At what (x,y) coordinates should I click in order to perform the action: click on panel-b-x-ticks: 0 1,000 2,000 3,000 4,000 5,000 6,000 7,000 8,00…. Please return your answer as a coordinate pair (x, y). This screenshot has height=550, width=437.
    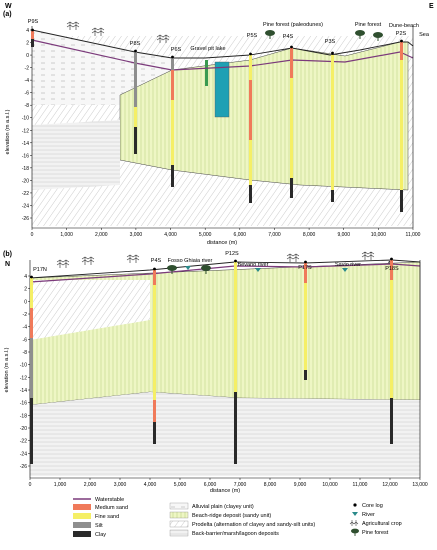
    Looking at the image, I should click on (228, 483).